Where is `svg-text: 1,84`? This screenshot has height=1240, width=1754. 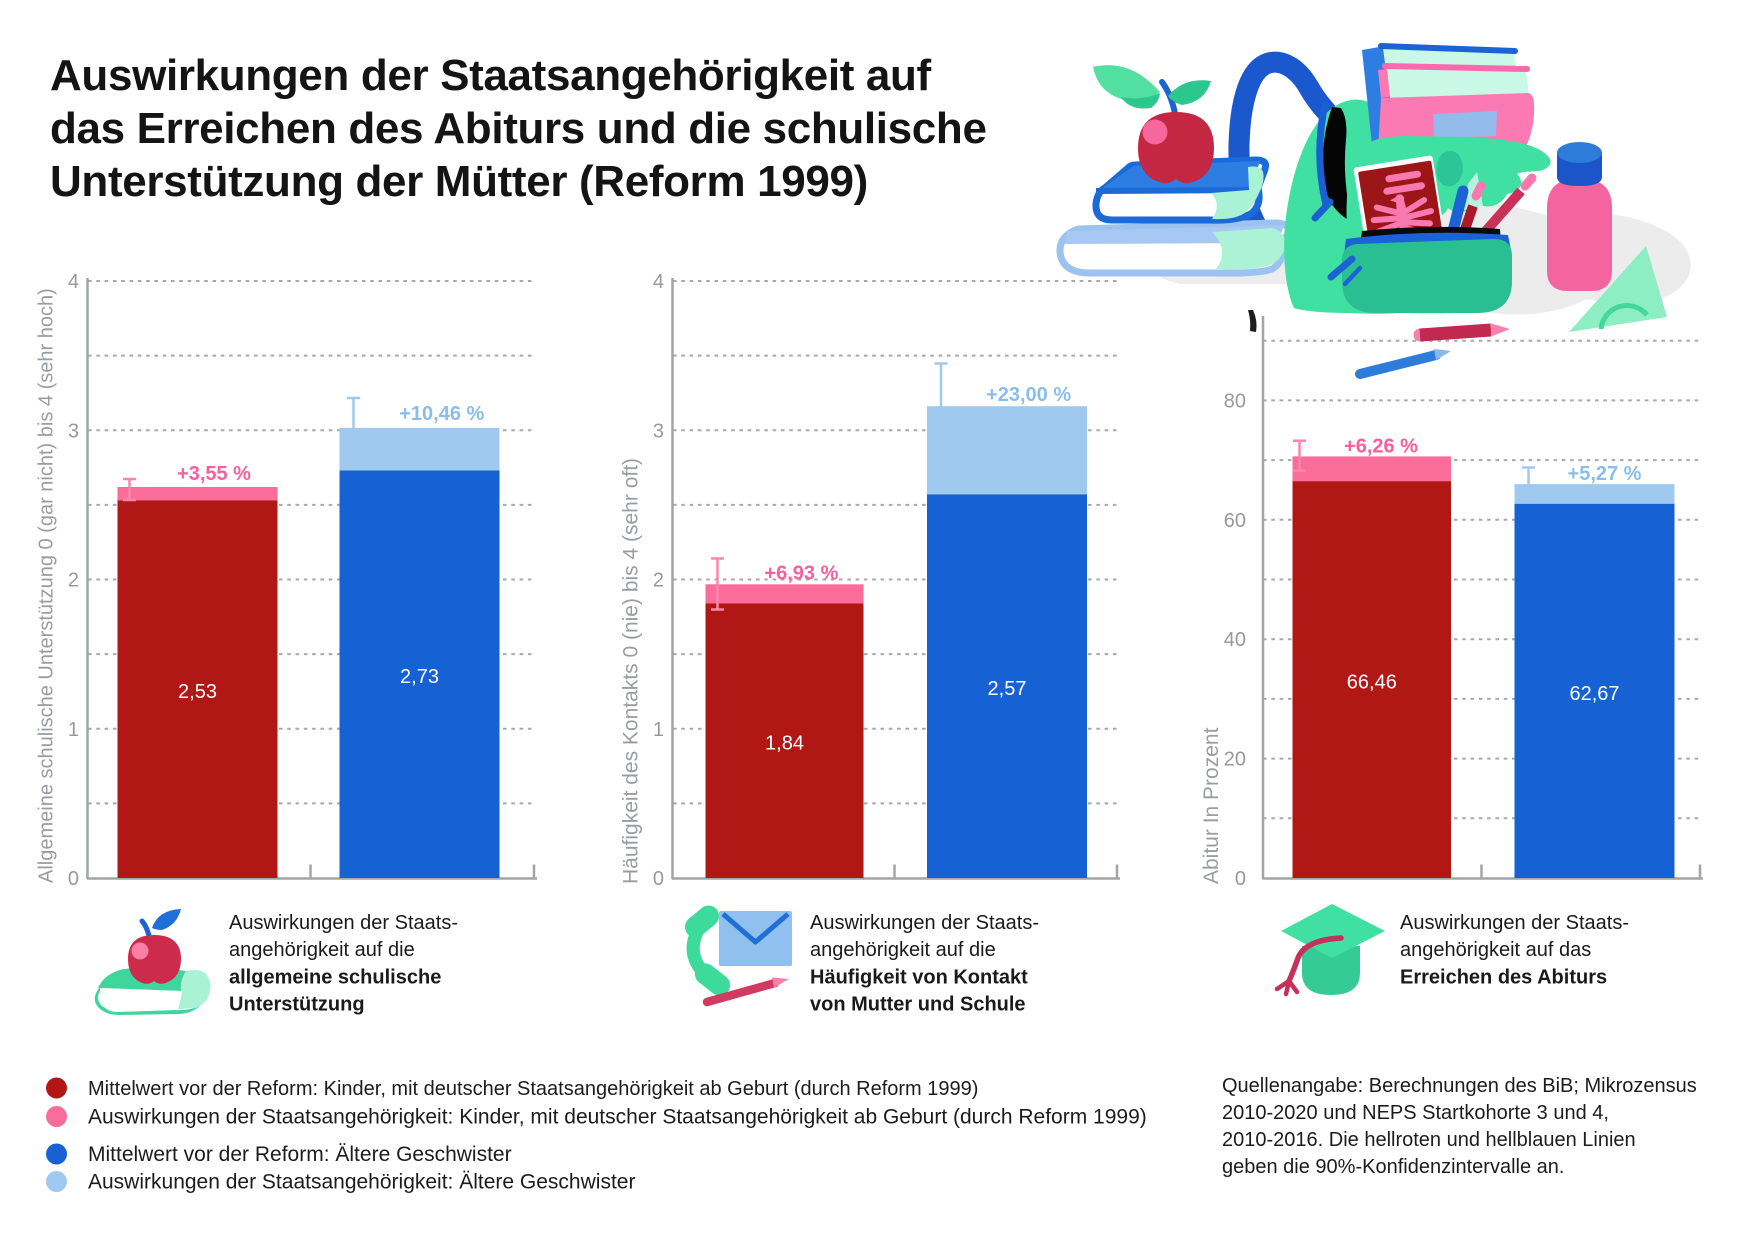
svg-text: 1,84 is located at coordinates (784, 744).